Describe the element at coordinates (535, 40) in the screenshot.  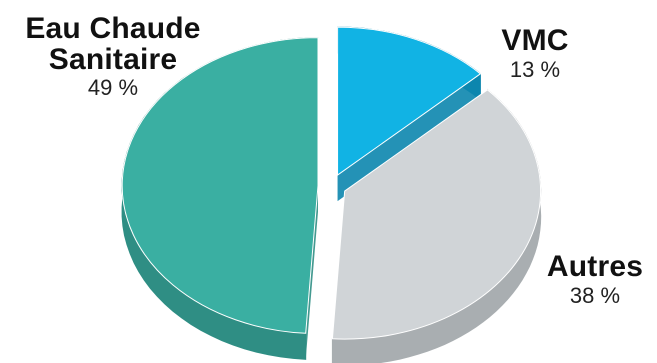
I see `slice-name: VMC` at that location.